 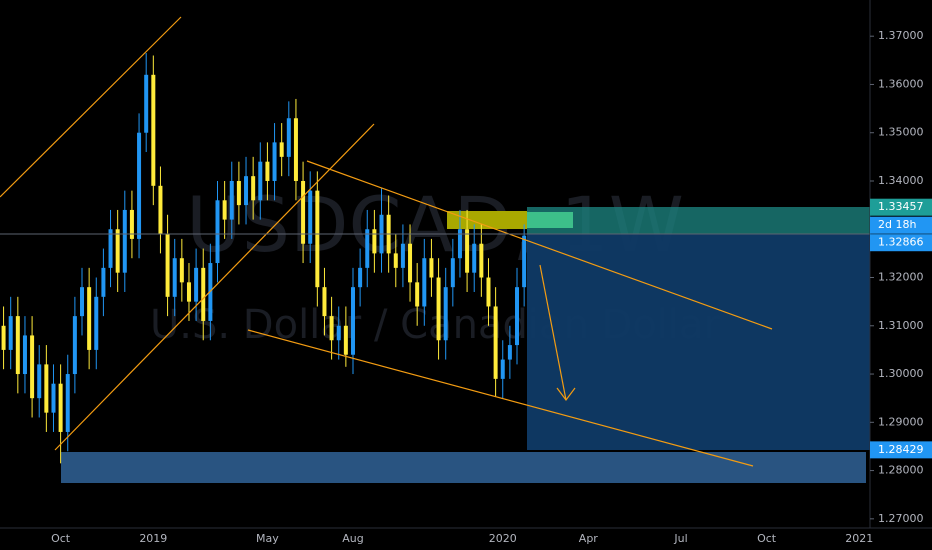 I want to click on y-tick-label: 1.30000, so click(x=901, y=373).